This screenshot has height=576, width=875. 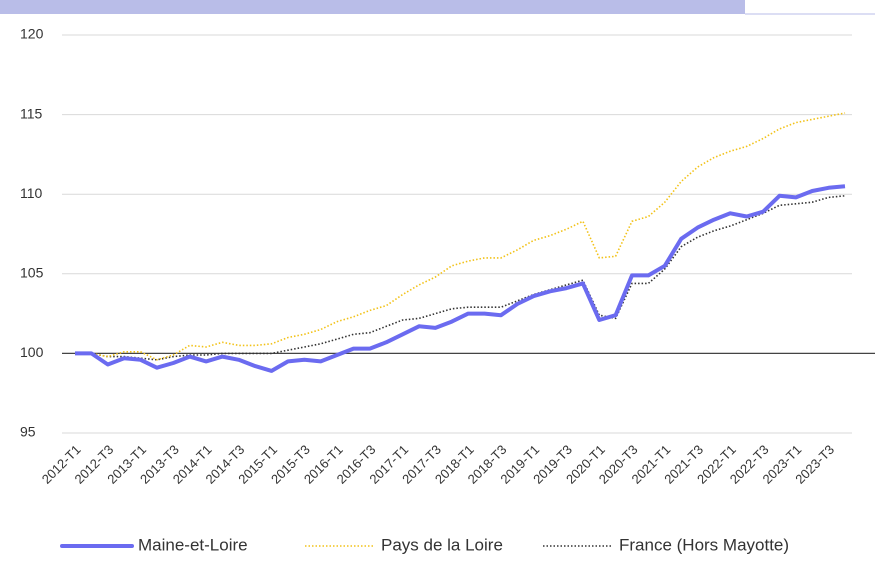 What do you see at coordinates (193, 544) in the screenshot?
I see `legend-label: Maine-et-Loire` at bounding box center [193, 544].